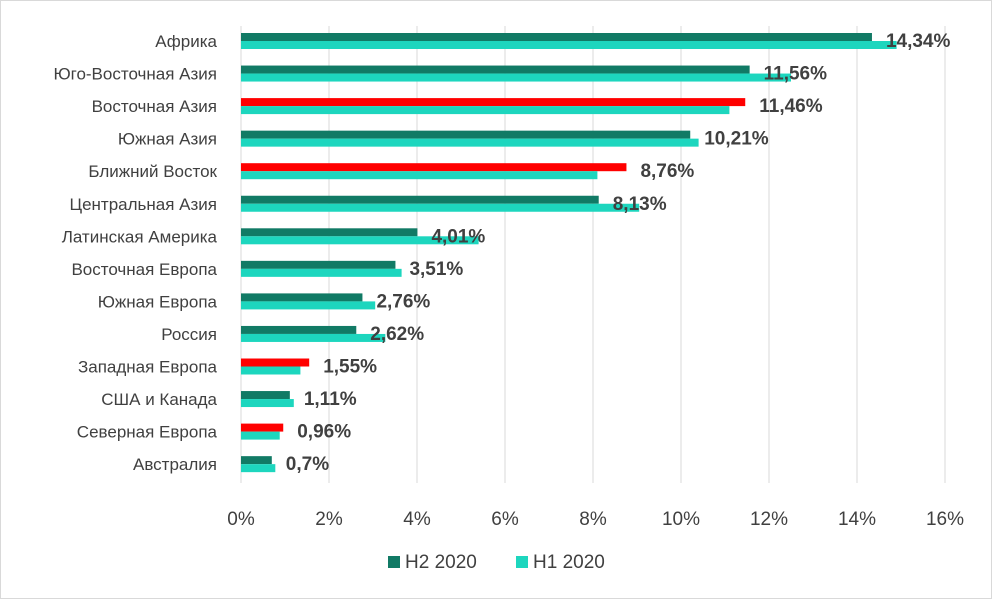  Describe the element at coordinates (736, 139) in the screenshot. I see `data-label: 10,21%` at that location.